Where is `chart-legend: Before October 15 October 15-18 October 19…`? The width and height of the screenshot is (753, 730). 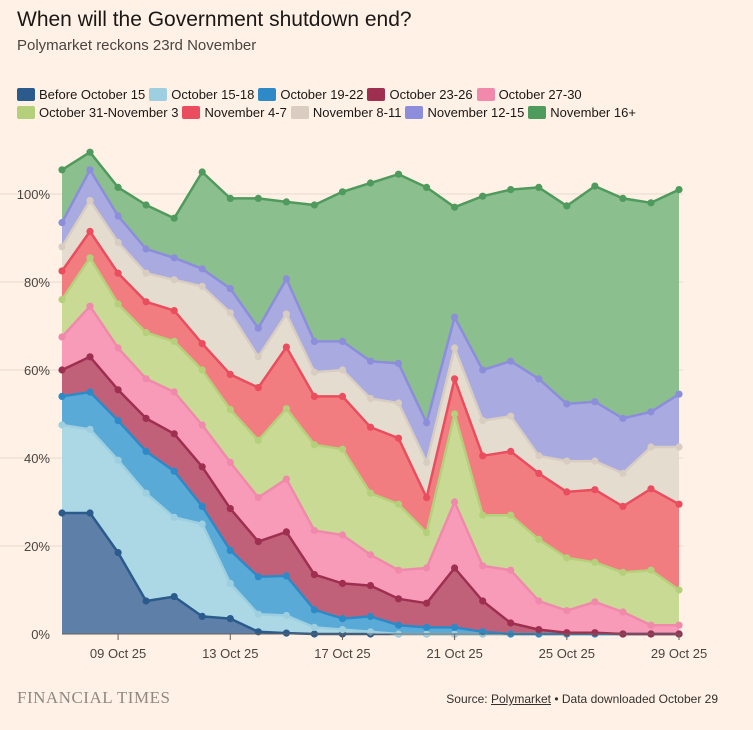 chart-legend: Before October 15 October 15-18 October 19… is located at coordinates (377, 103).